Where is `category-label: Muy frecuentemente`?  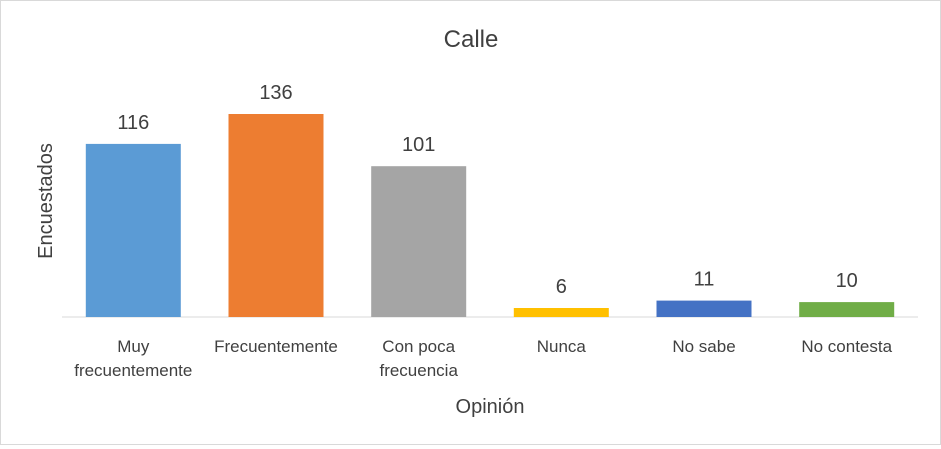 category-label: Muy frecuentemente is located at coordinates (133, 358).